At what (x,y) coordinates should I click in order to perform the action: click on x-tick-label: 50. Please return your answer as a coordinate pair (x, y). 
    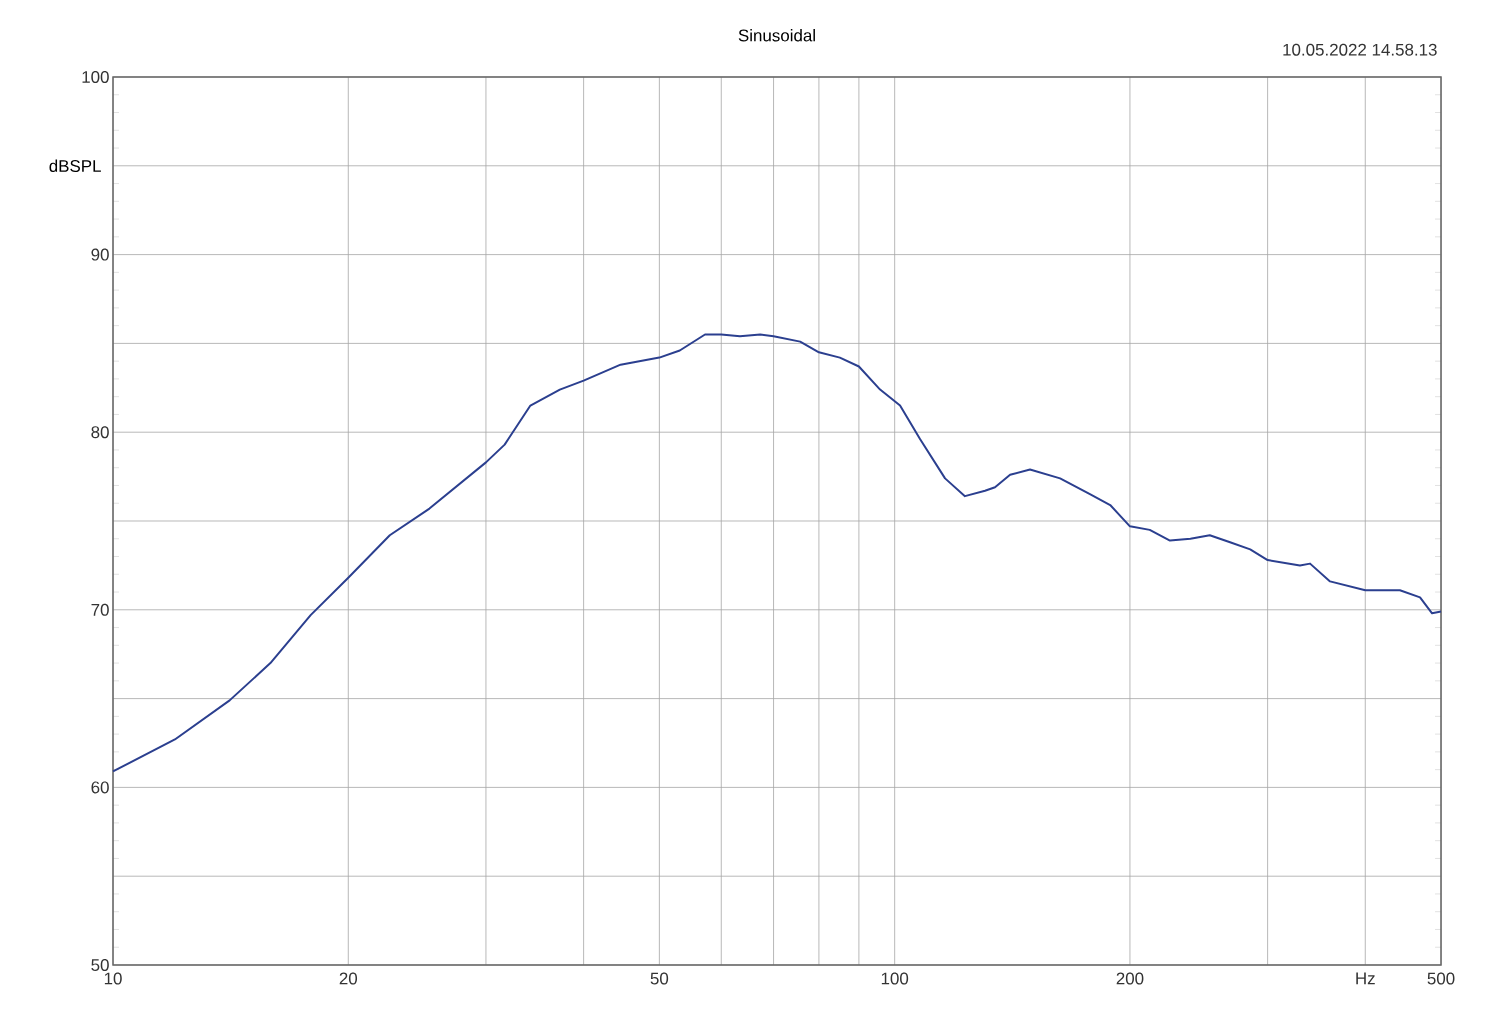
    Looking at the image, I should click on (659, 978).